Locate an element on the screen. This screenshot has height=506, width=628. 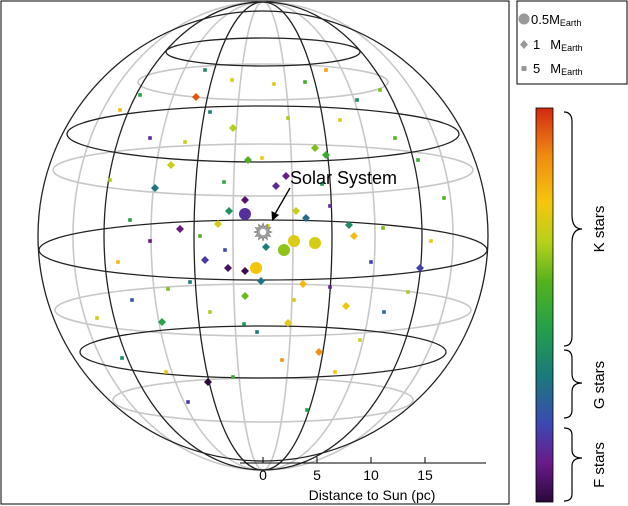
legend-entry-3: 5 MEarth is located at coordinates (558, 69).